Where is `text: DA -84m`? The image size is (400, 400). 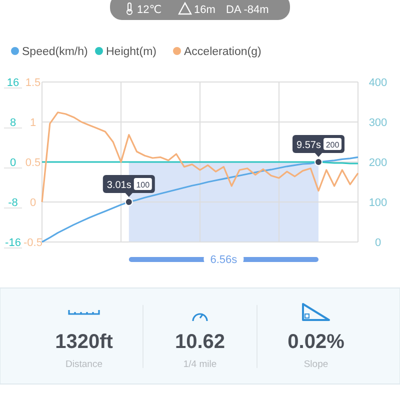 text: DA -84m is located at coordinates (247, 10).